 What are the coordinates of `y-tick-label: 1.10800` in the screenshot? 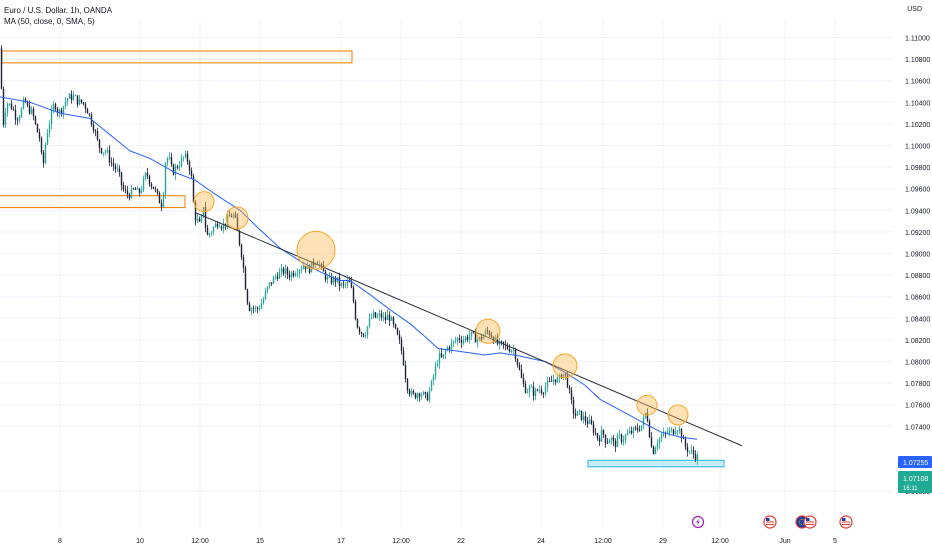 It's located at (917, 60).